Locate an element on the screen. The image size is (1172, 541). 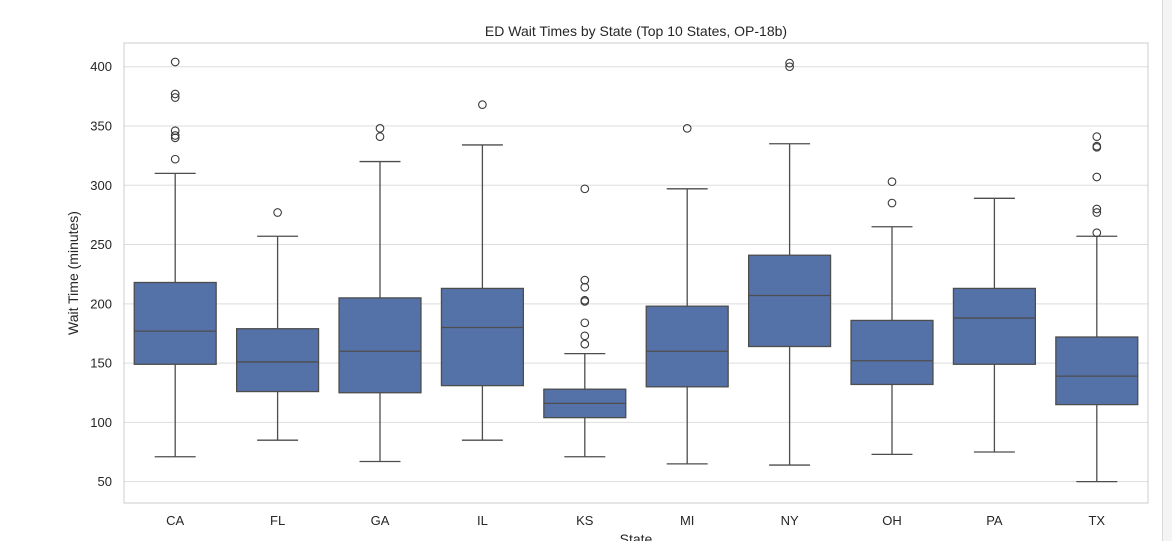
box-tx is located at coordinates (1097, 307).